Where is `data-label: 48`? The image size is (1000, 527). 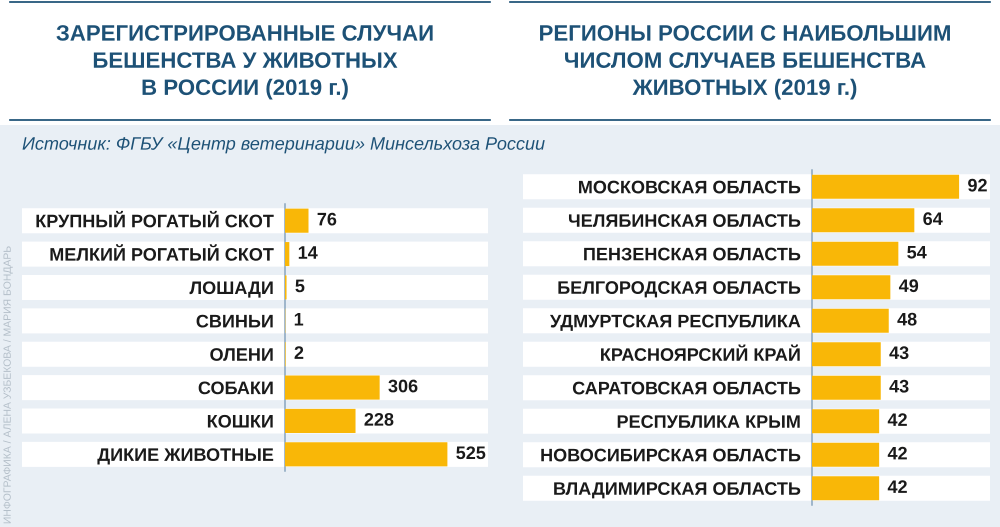 data-label: 48 is located at coordinates (907, 319).